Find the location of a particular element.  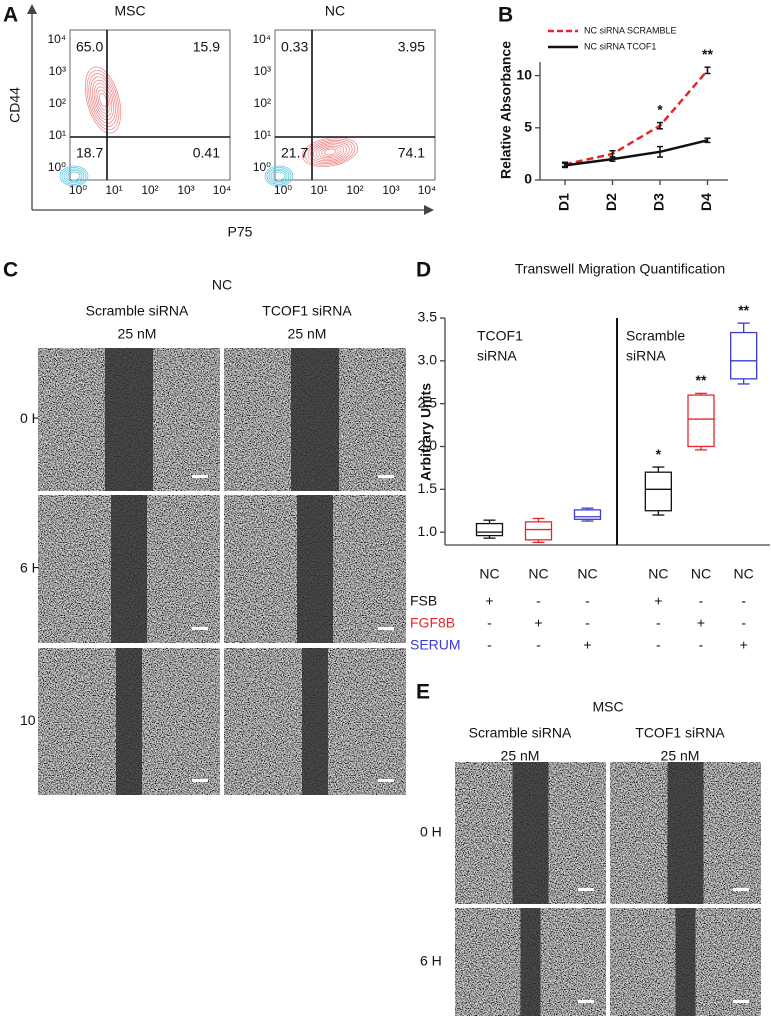

series-line is located at coordinates (636, 117).